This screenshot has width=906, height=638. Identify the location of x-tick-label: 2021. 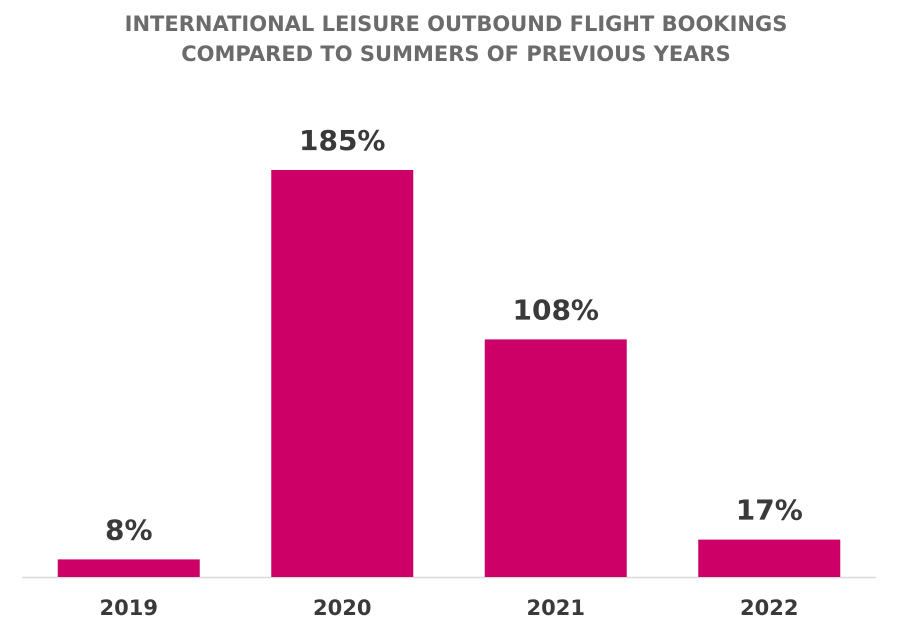
(556, 608).